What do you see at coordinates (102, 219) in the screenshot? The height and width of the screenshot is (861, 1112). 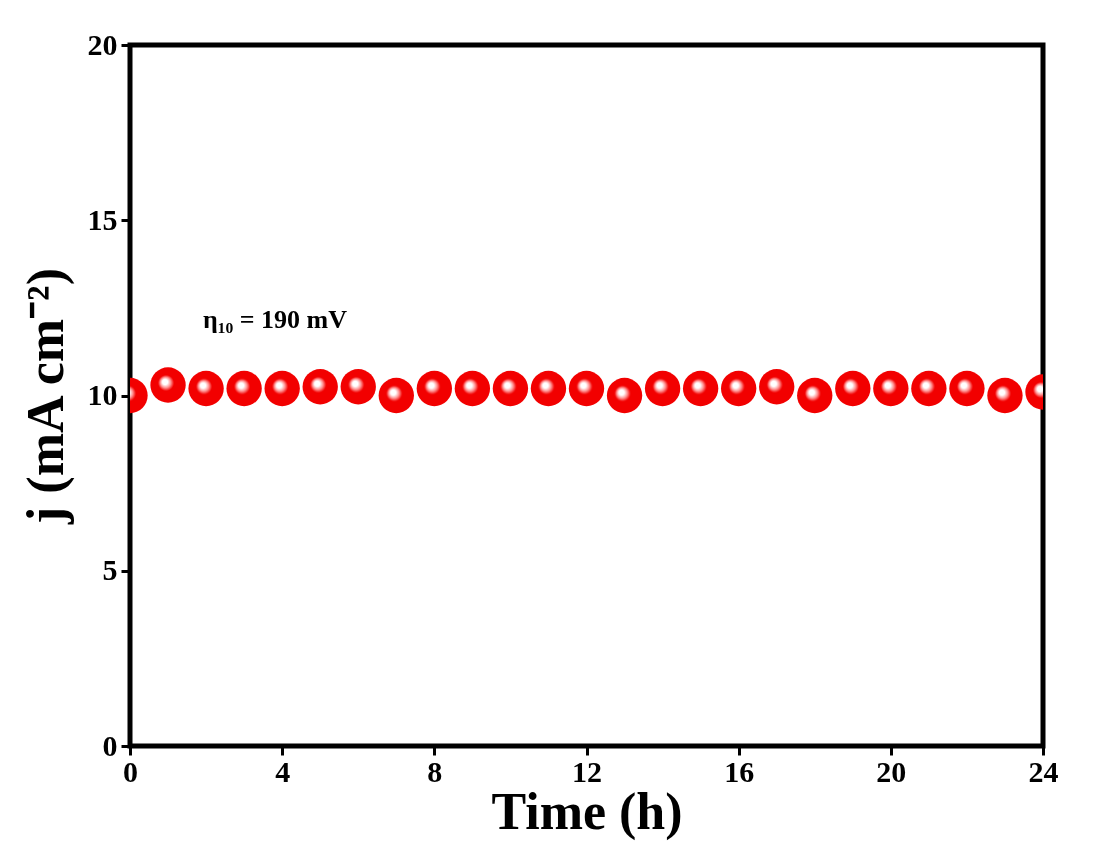 I see `y-tick-label: 15` at bounding box center [102, 219].